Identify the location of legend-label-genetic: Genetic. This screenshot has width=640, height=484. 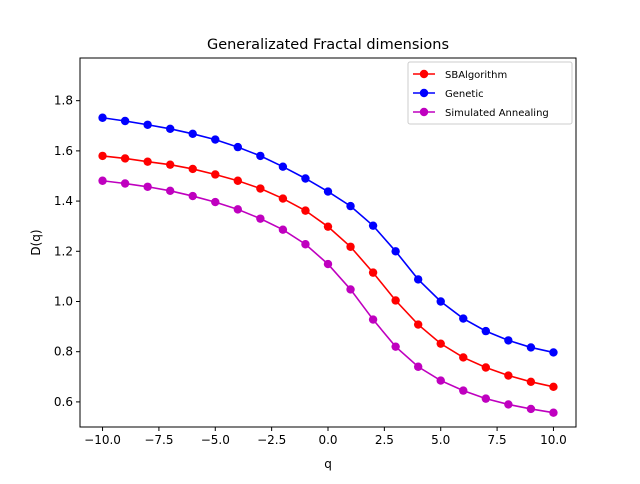
(464, 94).